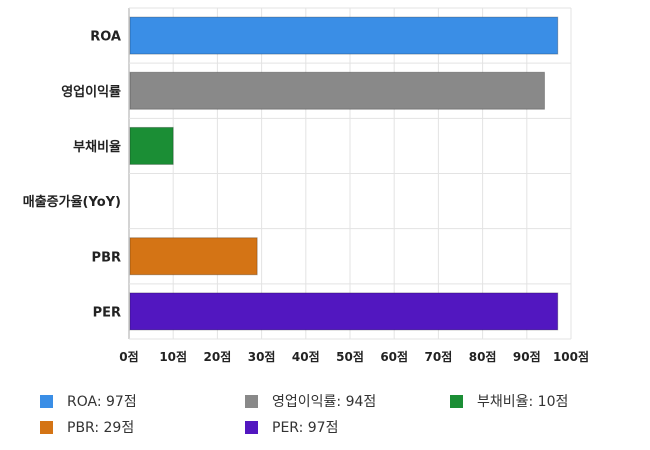 This screenshot has height=450, width=650. I want to click on x-tick-label: 0점, so click(128, 356).